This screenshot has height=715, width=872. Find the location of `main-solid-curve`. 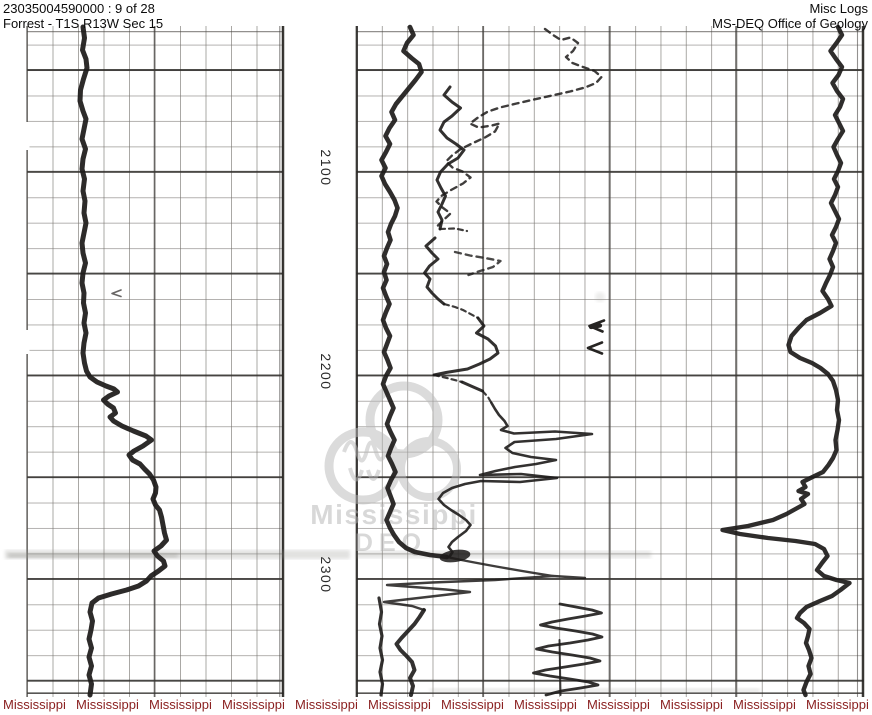

main-solid-curve is located at coordinates (414, 292).